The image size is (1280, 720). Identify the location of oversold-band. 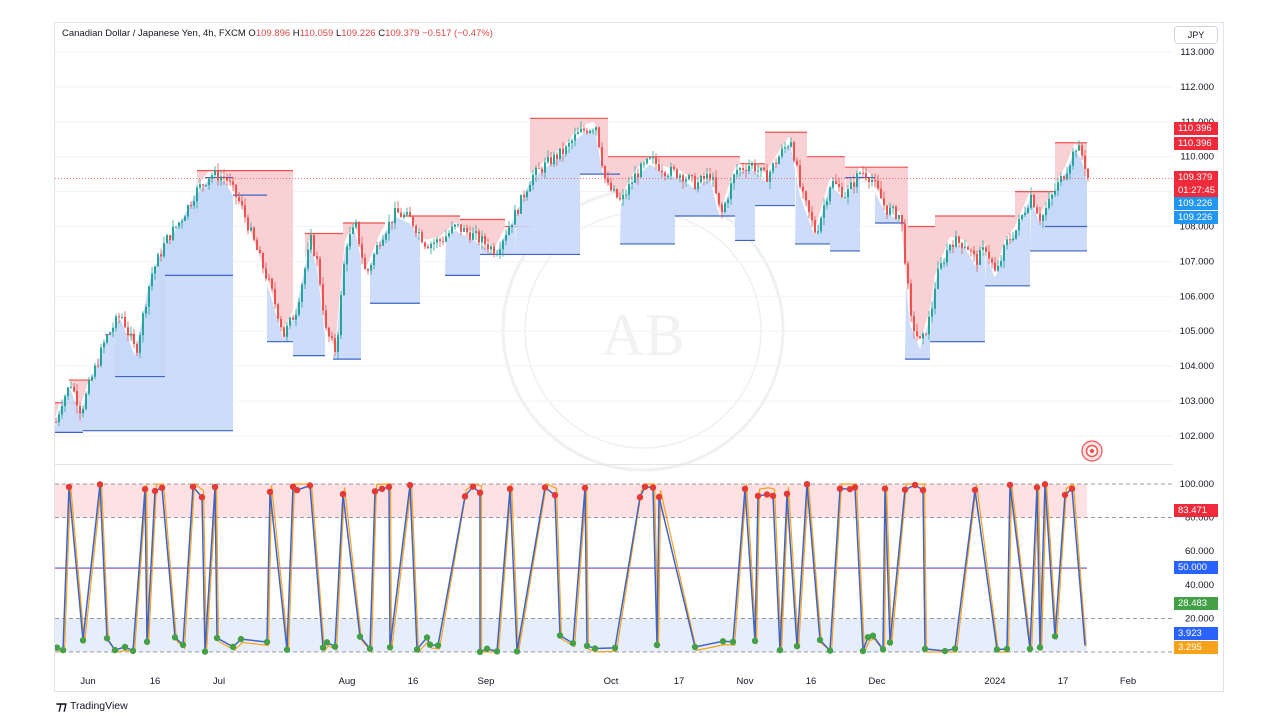
(571, 635).